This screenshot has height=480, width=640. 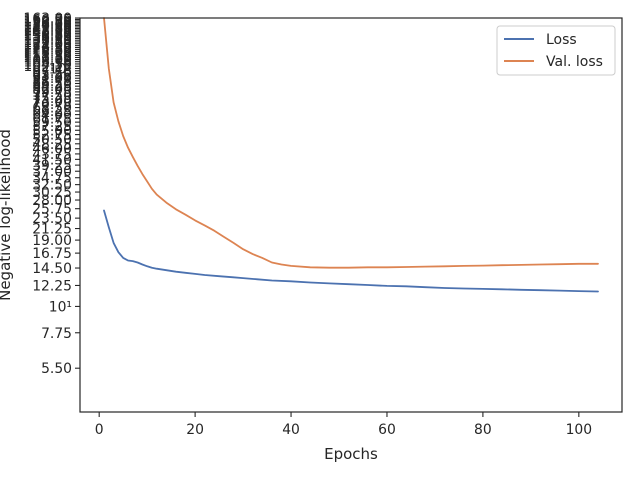 I want to click on y-tick-label: 140.50, so click(x=47, y=34).